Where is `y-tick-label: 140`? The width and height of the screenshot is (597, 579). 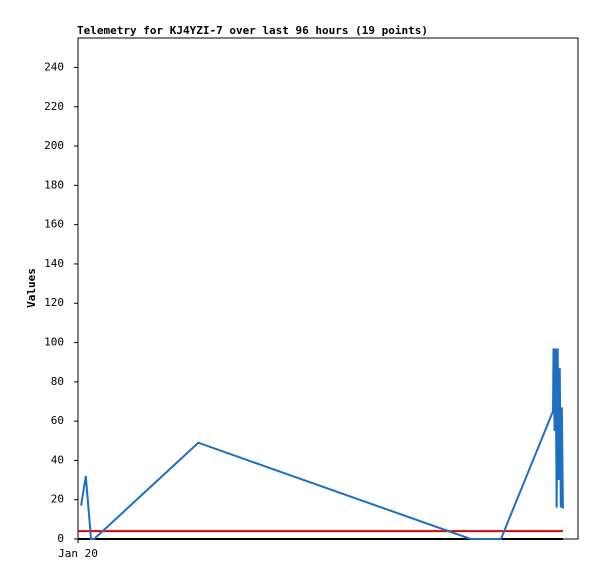 y-tick-label: 140 is located at coordinates (54, 263).